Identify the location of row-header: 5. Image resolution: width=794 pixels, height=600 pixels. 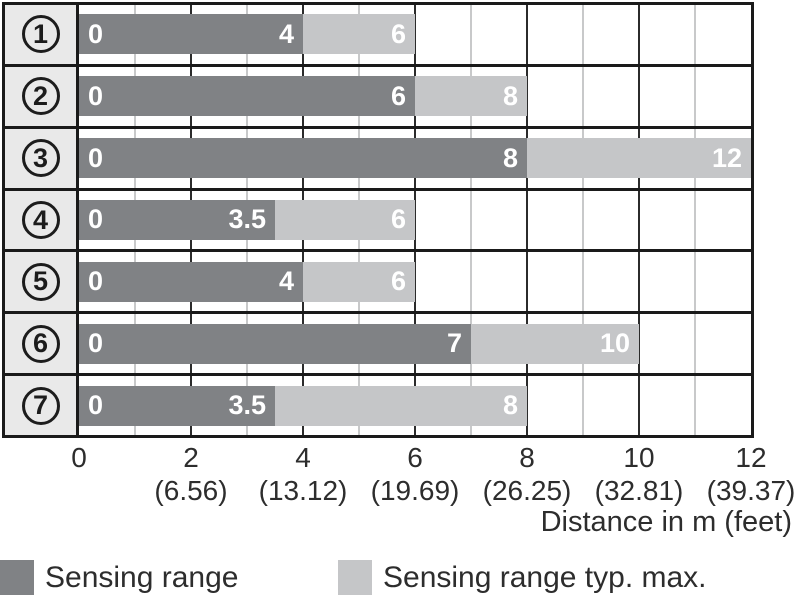
(42, 282).